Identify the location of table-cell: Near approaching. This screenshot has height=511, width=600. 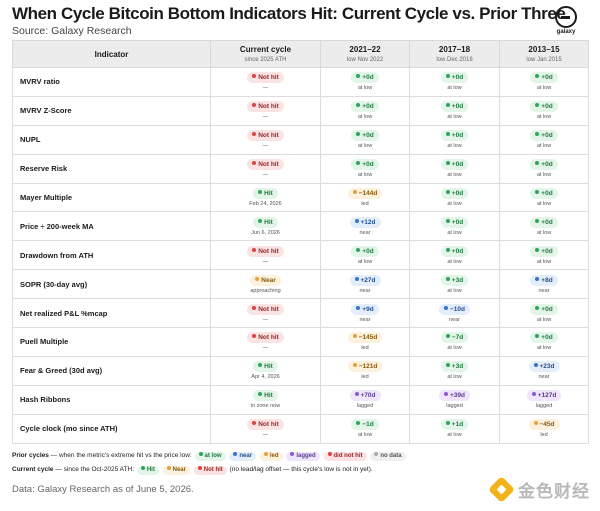
(265, 284).